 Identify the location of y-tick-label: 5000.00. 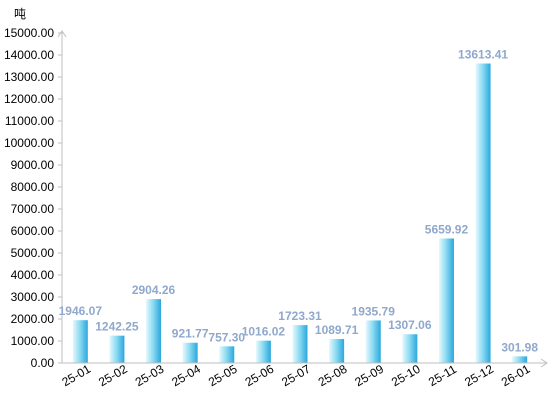
(33, 253).